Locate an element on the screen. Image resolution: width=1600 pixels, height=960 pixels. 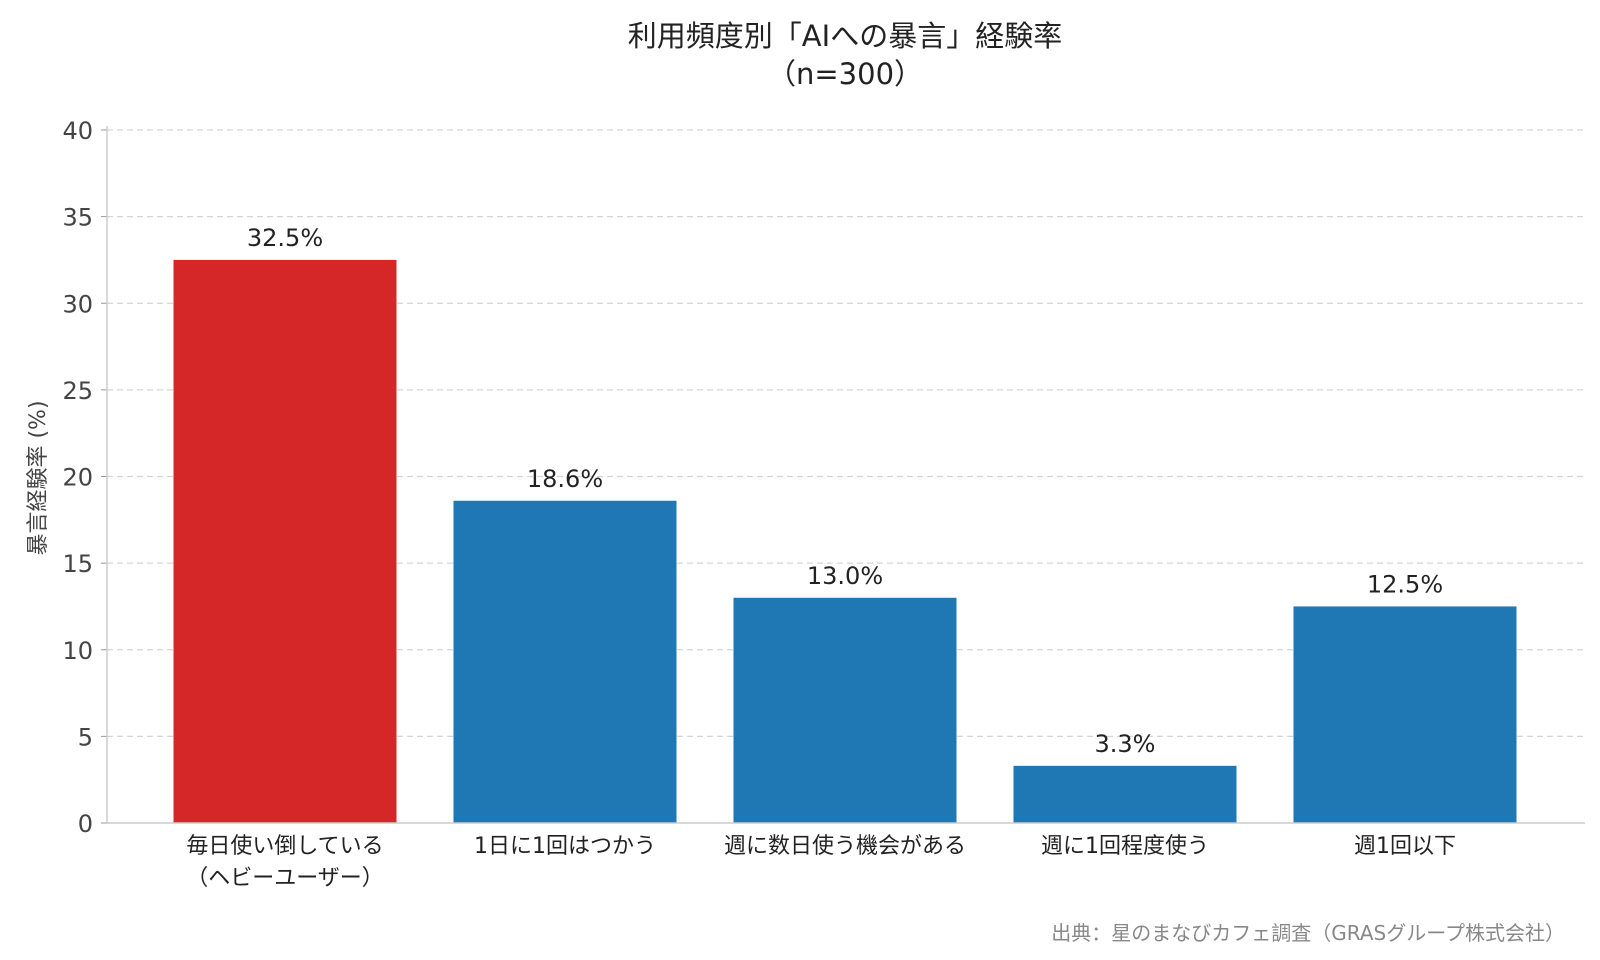
y-tick-label: 10 is located at coordinates (77, 651).